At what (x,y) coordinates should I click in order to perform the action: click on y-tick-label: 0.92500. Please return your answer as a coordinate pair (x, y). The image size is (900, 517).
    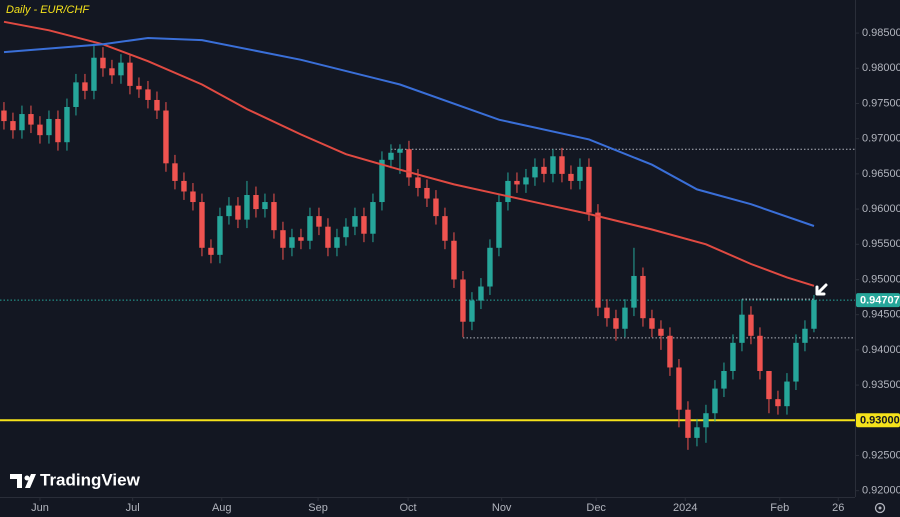
    Looking at the image, I should click on (881, 455).